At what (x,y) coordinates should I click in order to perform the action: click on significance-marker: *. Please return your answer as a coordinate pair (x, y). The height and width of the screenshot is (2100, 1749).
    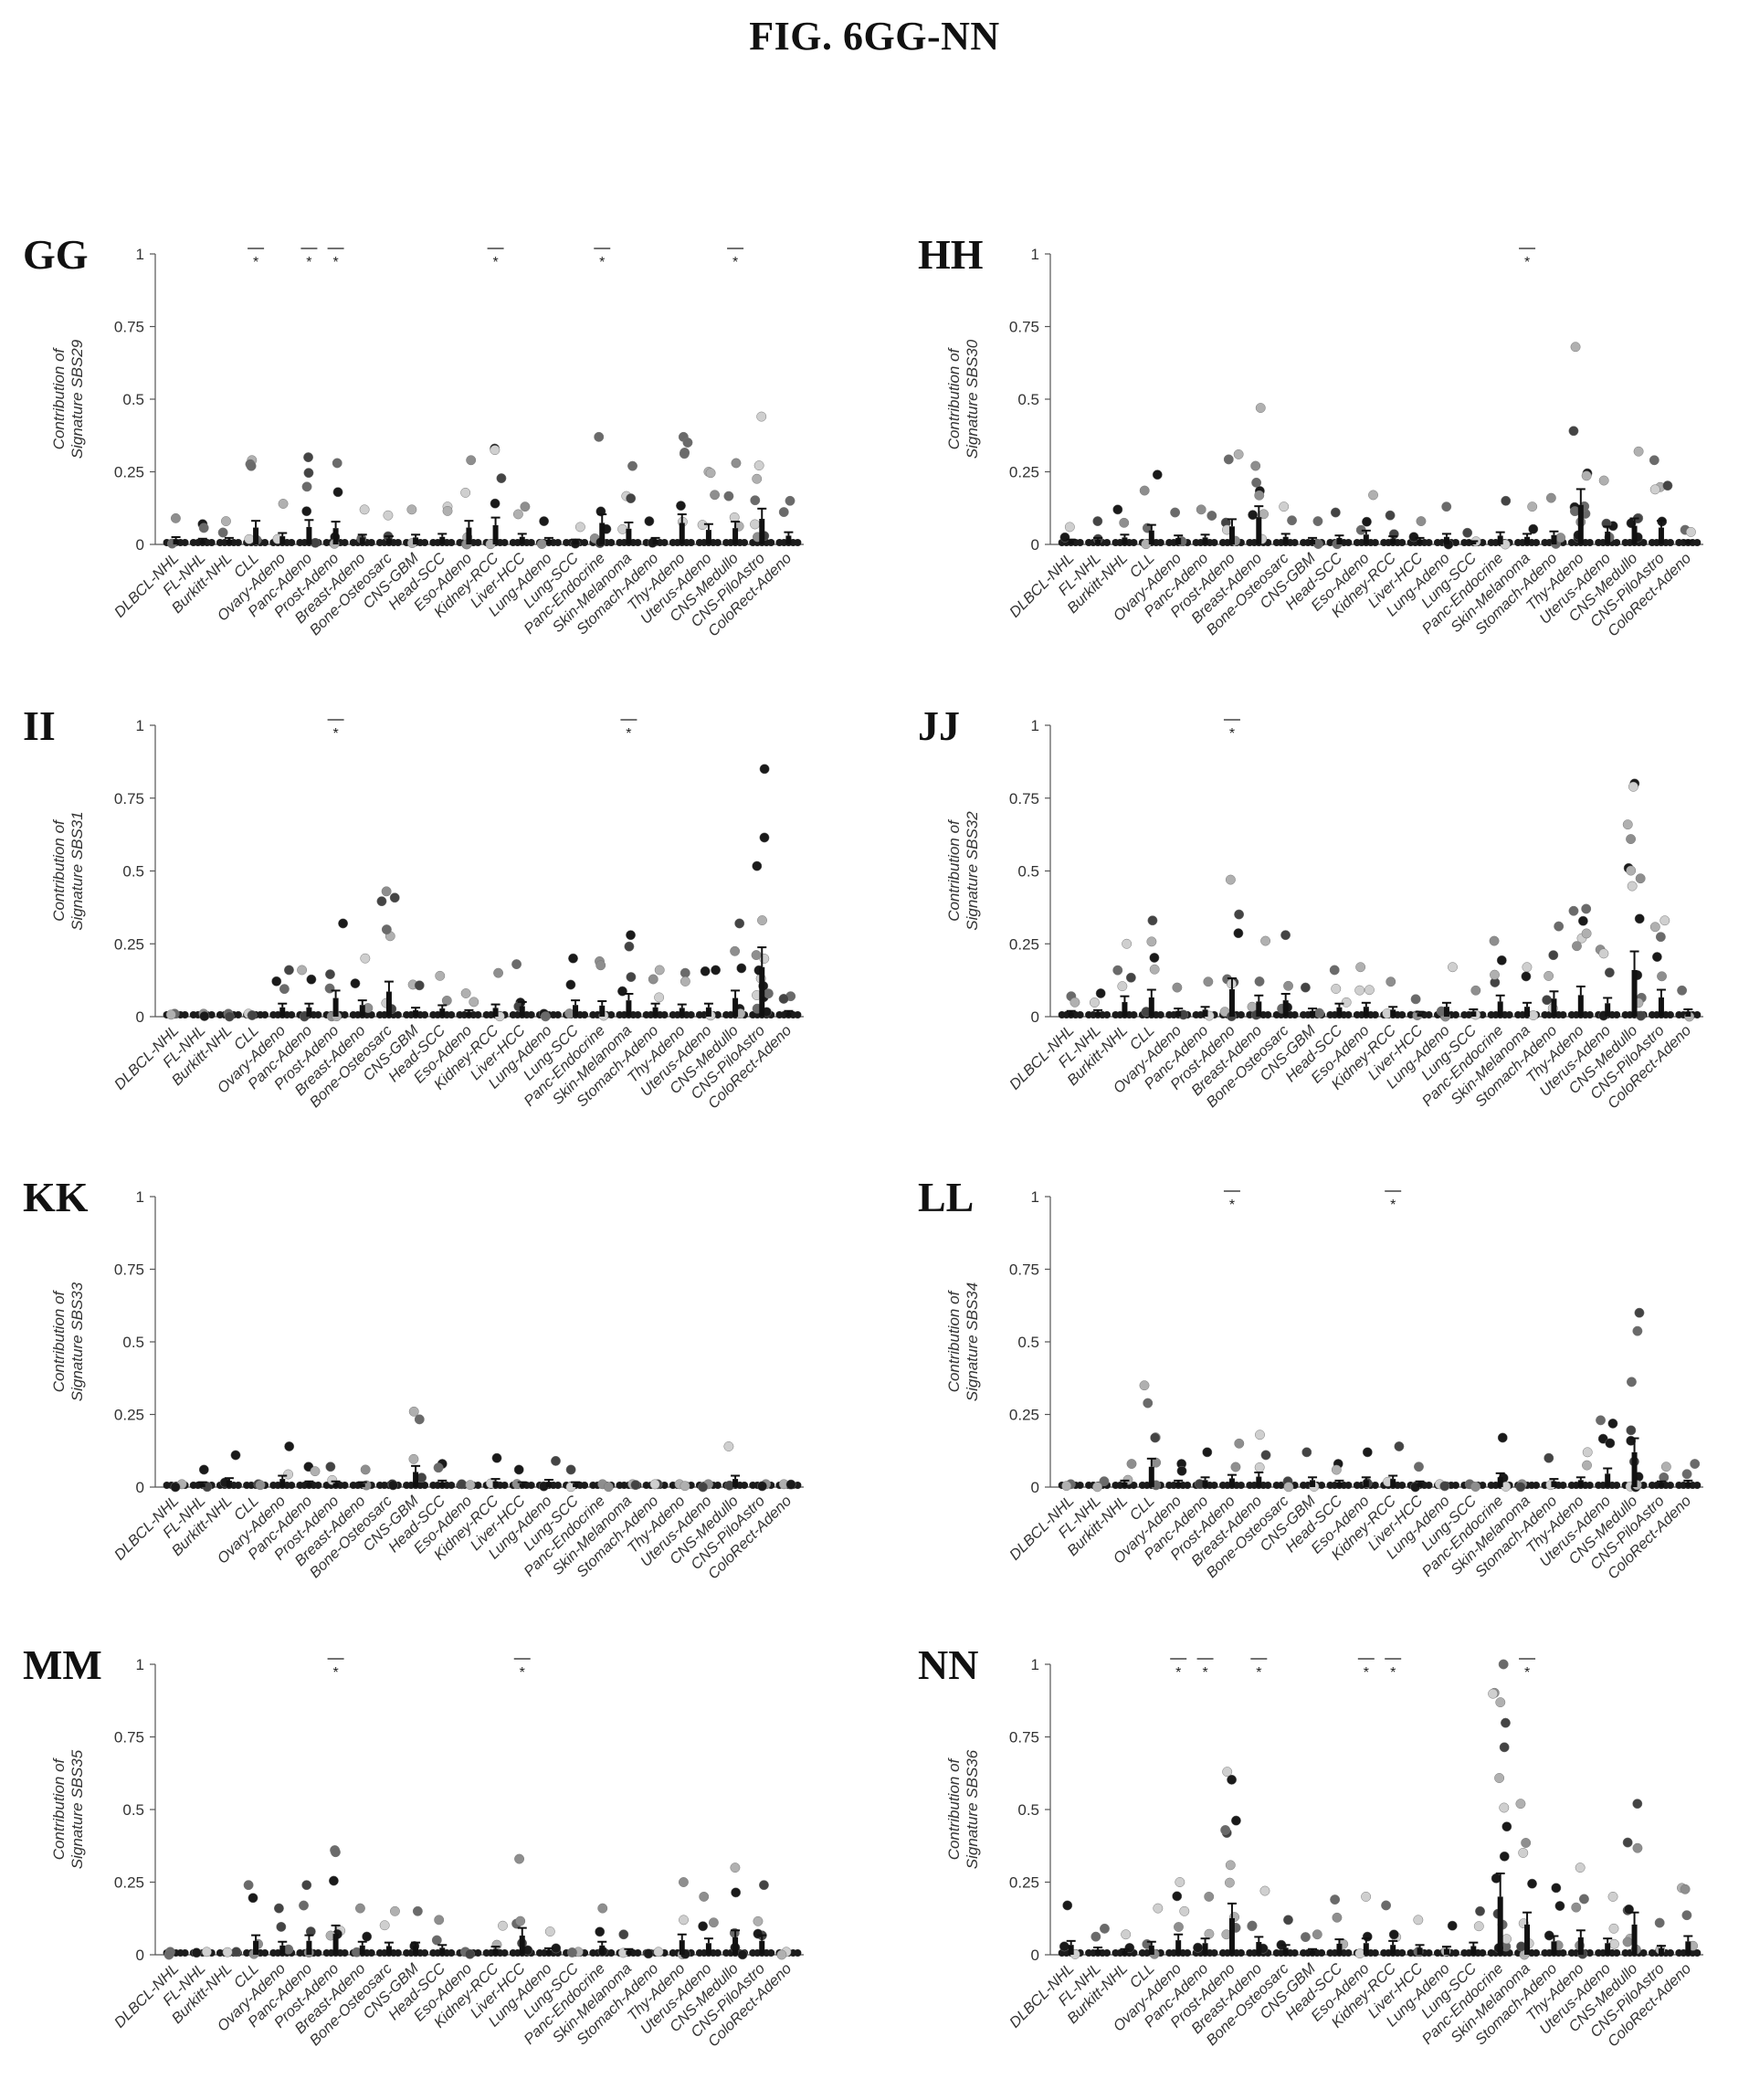
    Looking at the image, I should click on (1232, 1205).